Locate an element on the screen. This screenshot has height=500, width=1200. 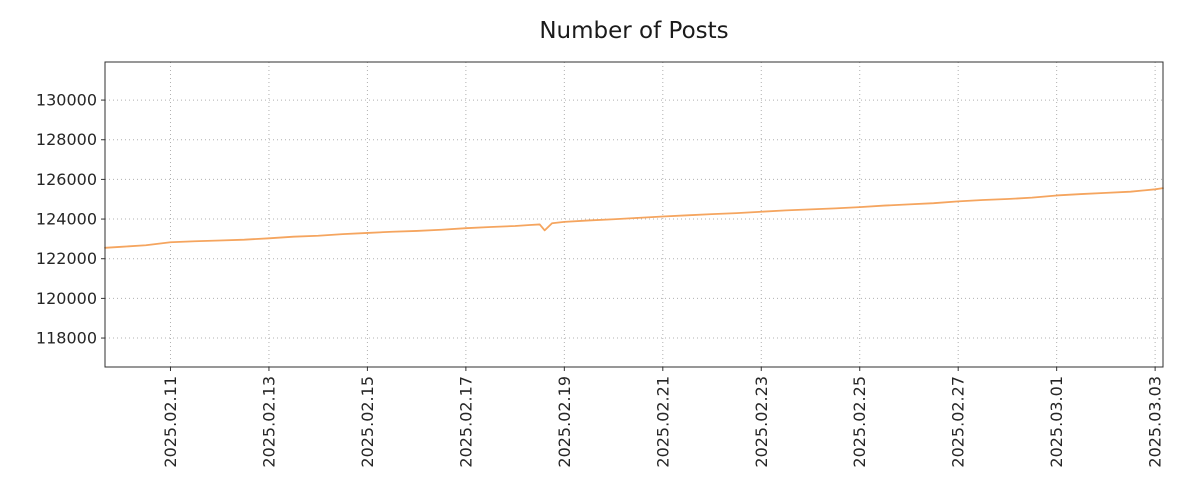
y-tick-label: 128000 is located at coordinates (66, 139).